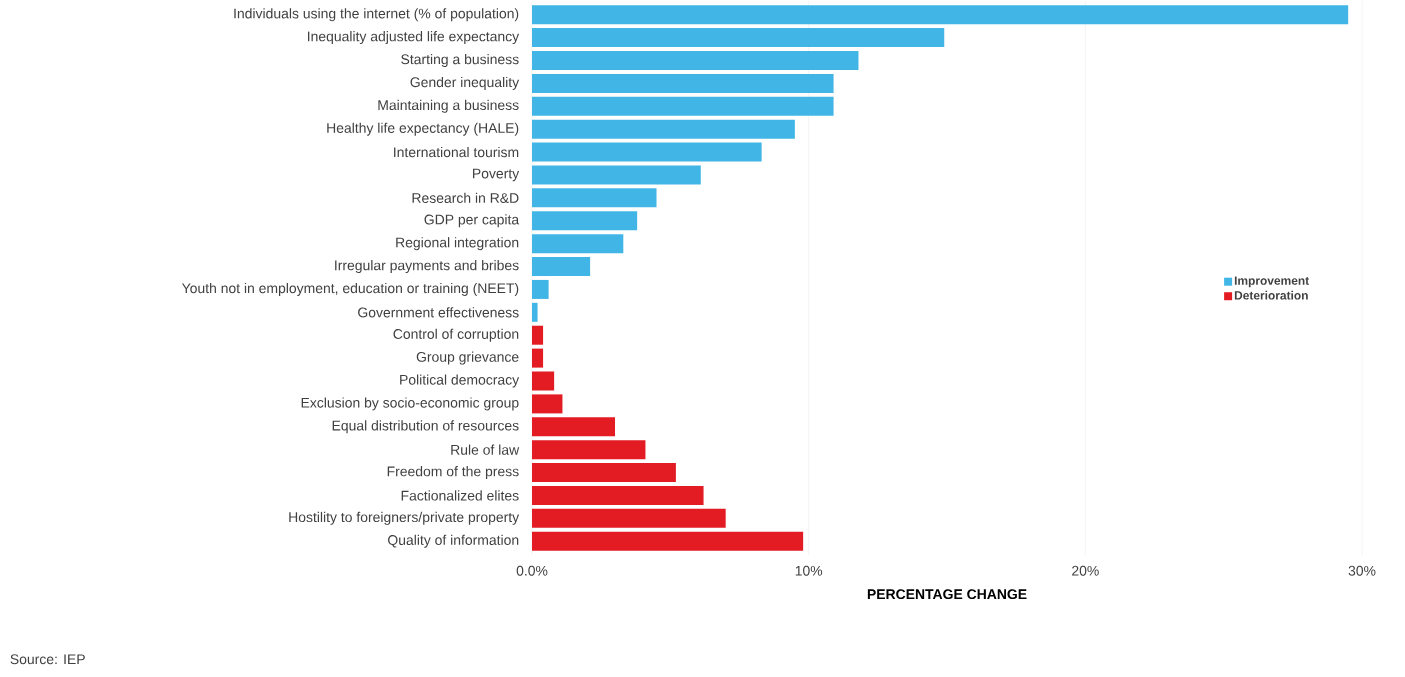  What do you see at coordinates (453, 541) in the screenshot?
I see `y-tick-label: Quality of information` at bounding box center [453, 541].